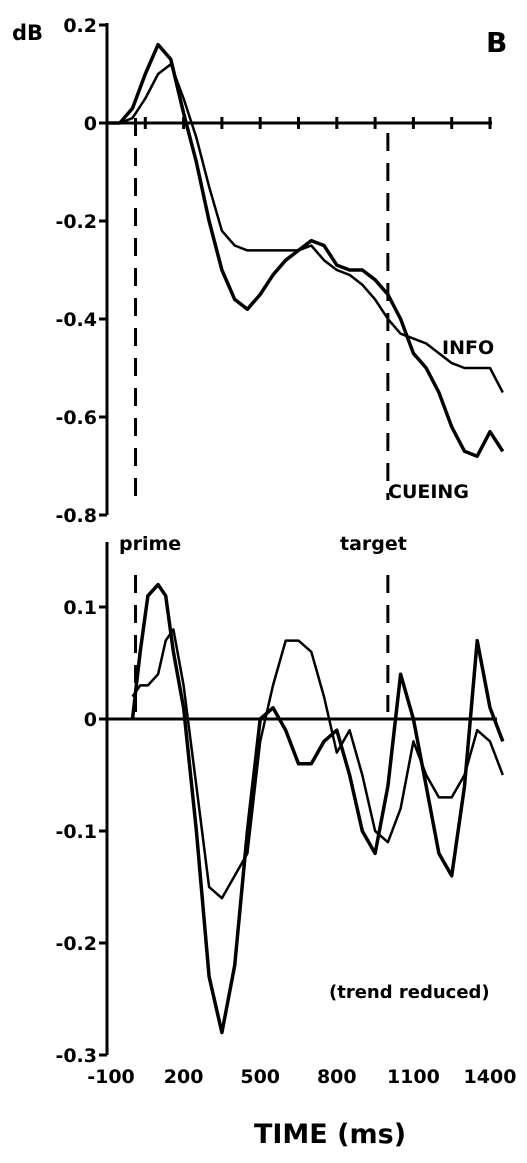 The width and height of the screenshot is (527, 1163). I want to click on y-tick-label-top: -0.4, so click(76, 320).